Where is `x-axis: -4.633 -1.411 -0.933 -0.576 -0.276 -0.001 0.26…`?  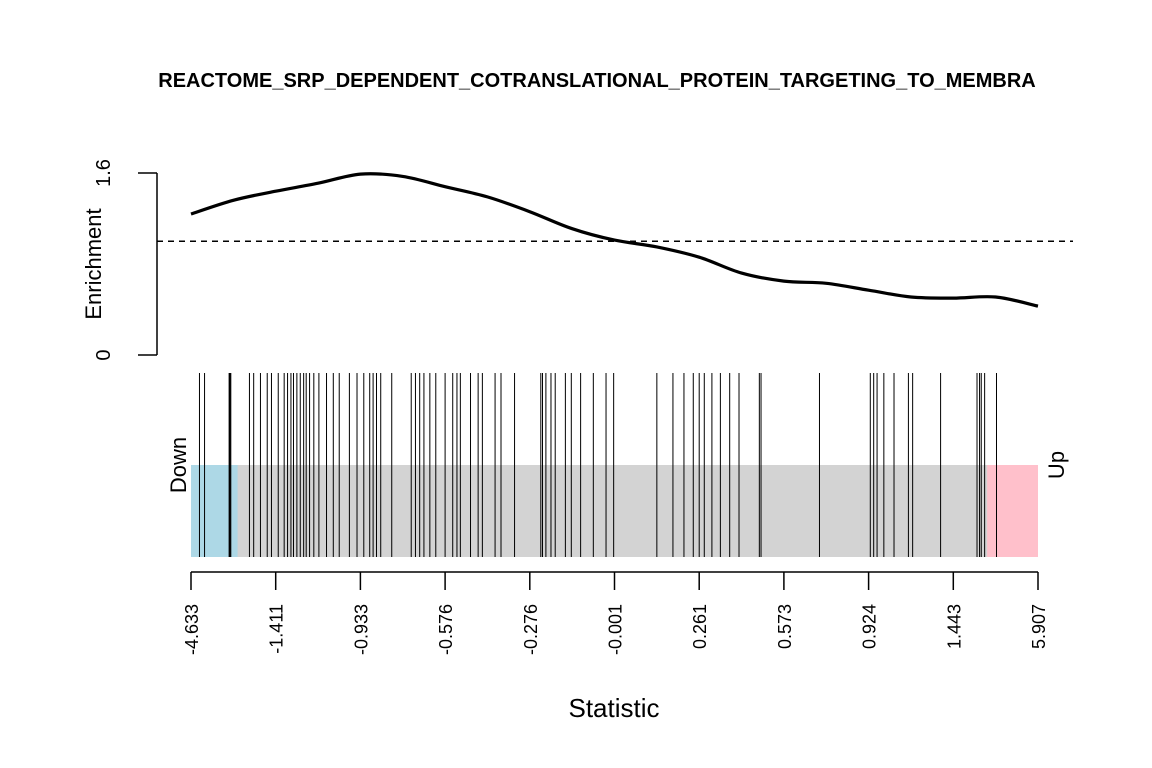 x-axis: -4.633 -1.411 -0.933 -0.576 -0.276 -0.001 0.26… is located at coordinates (615, 647).